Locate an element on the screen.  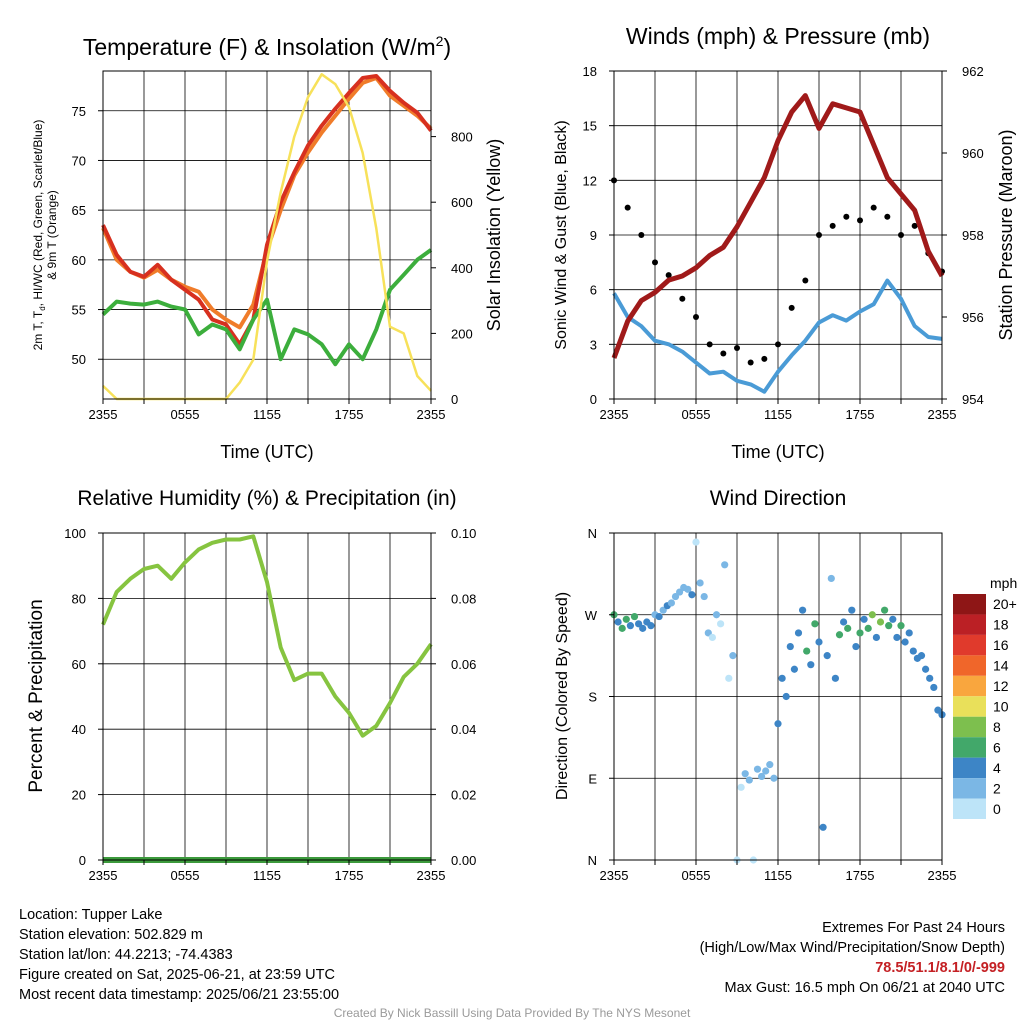
y2-tick-label: 0.02 is located at coordinates (463, 795).